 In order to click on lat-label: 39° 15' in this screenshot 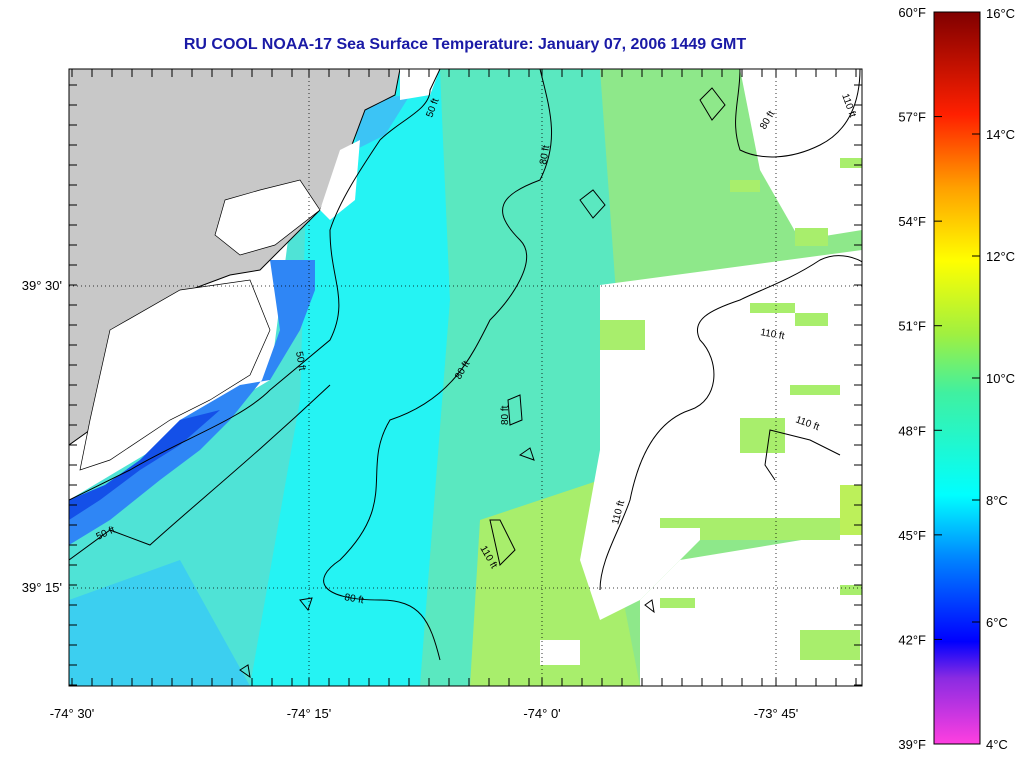, I will do `click(42, 587)`.